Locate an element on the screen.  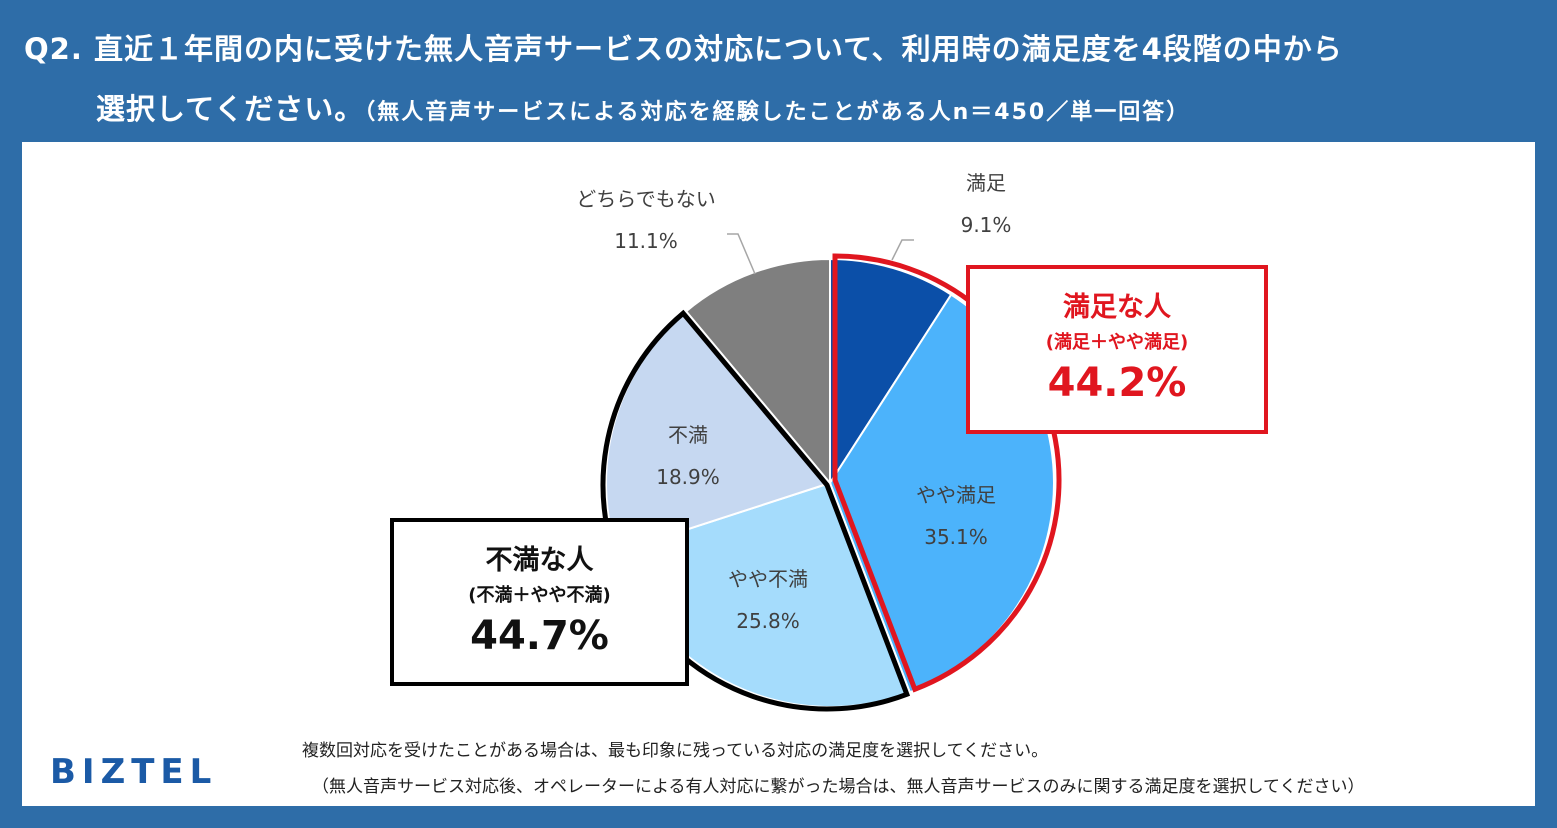
satisfied-sub: (満足＋やや満足) is located at coordinates (1117, 342).